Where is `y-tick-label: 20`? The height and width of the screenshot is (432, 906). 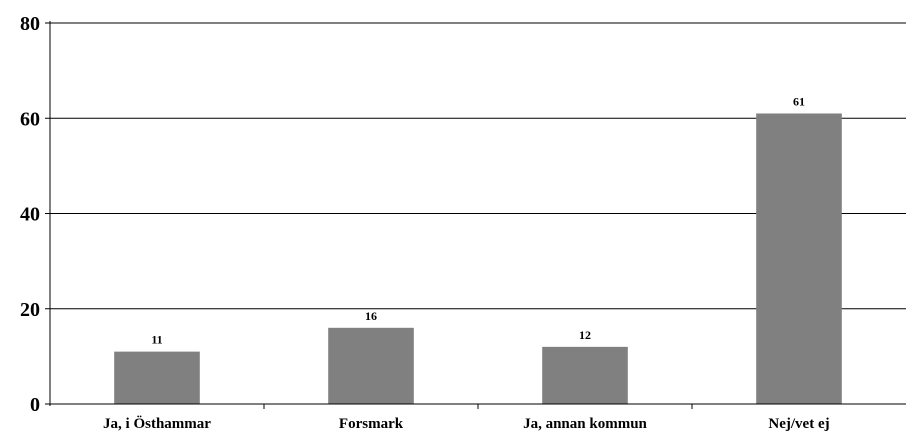 y-tick-label: 20 is located at coordinates (30, 310).